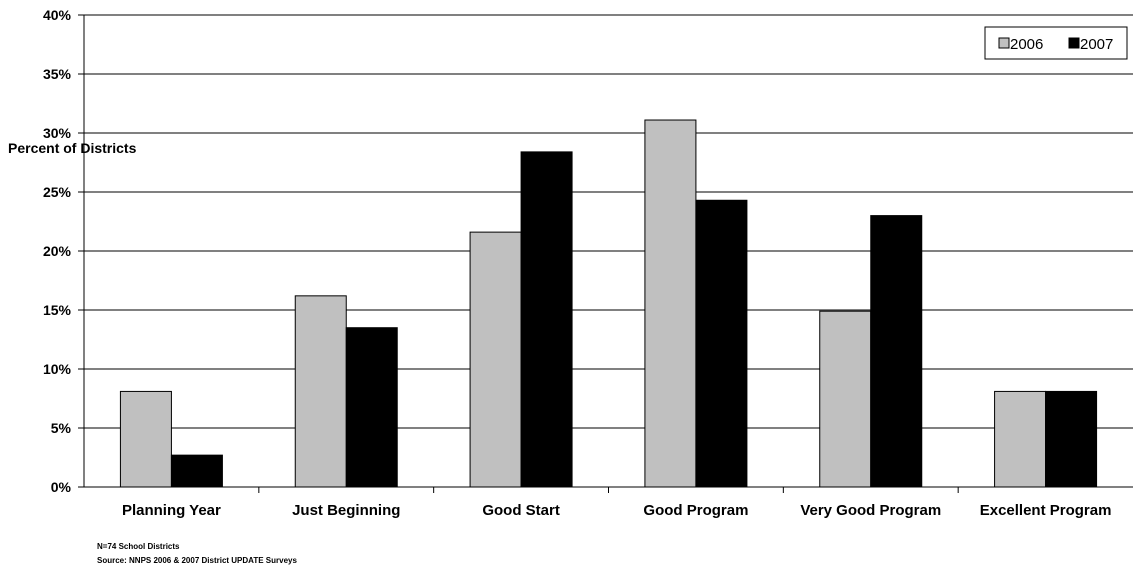 This screenshot has height=569, width=1133. Describe the element at coordinates (1026, 44) in the screenshot. I see `legend-label-2006: 2006` at that location.